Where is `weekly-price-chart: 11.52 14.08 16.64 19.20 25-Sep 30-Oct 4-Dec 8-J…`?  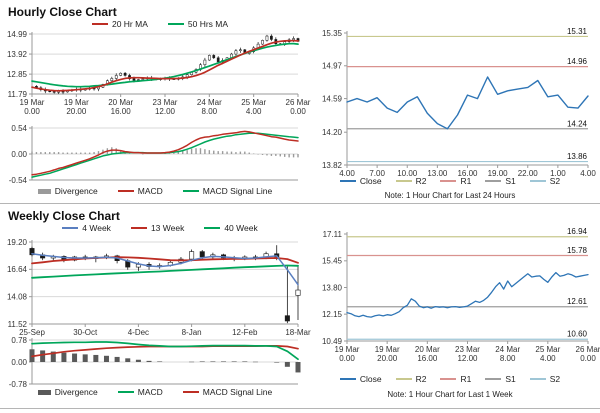 weekly-price-chart: 11.52 14.08 16.64 19.20 25-Sep 30-Oct 4-Dec 8-J… is located at coordinates (159, 287).